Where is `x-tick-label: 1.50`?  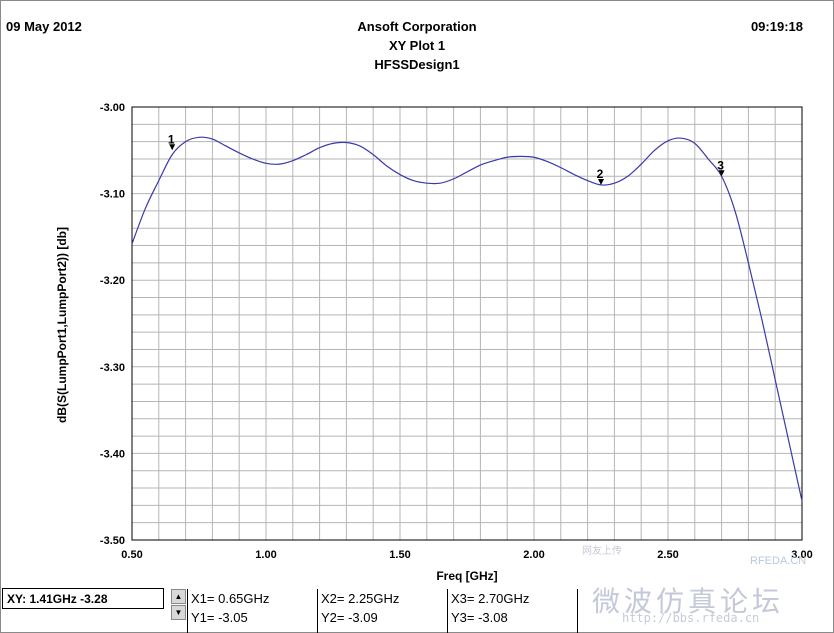 x-tick-label: 1.50 is located at coordinates (399, 555).